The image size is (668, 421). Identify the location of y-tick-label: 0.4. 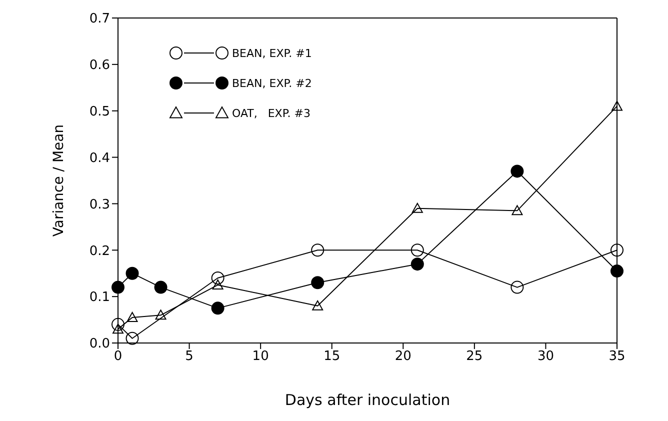
(99, 158).